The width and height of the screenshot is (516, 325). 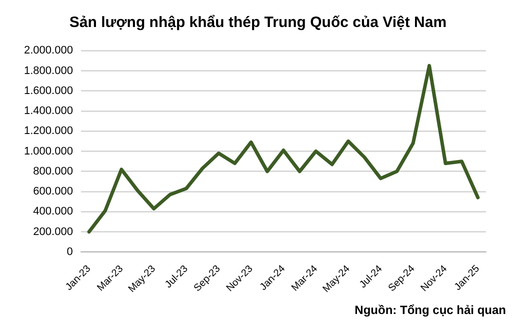 I want to click on text: Nguồn: Tổng cục hải quan, so click(x=430, y=310).